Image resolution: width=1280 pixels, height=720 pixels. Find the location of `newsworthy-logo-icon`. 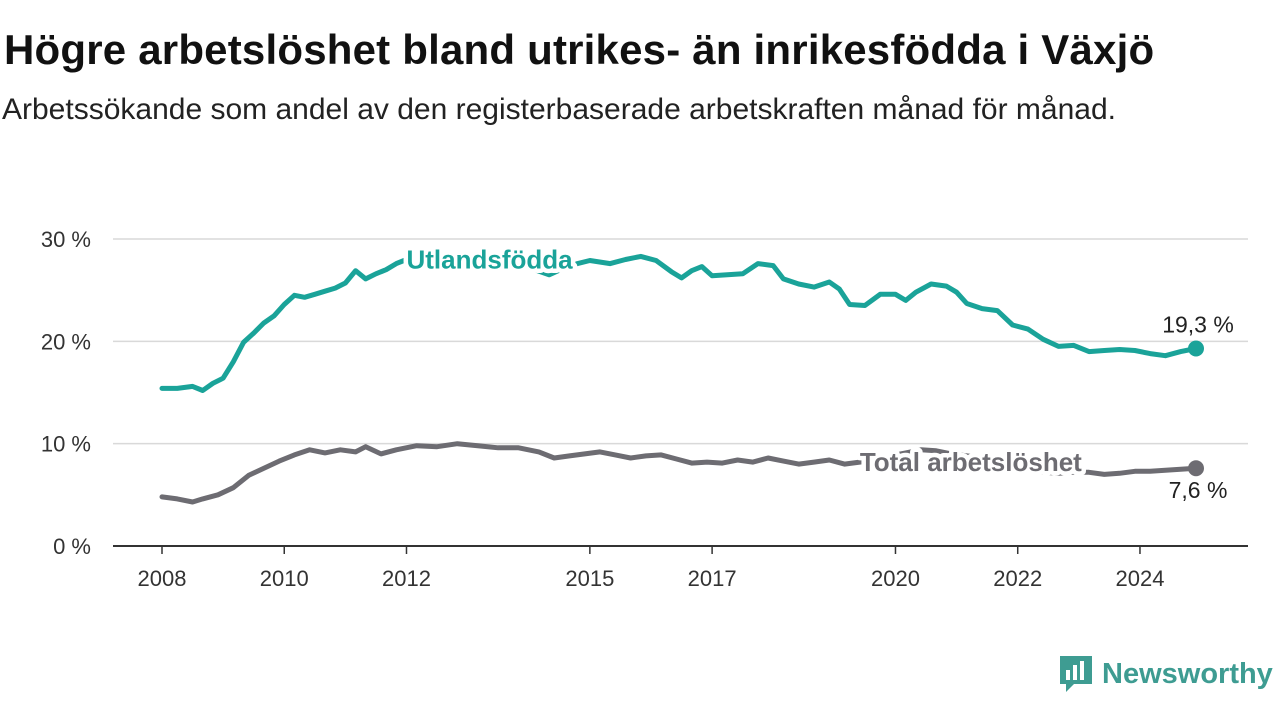

newsworthy-logo-icon is located at coordinates (1076, 674).